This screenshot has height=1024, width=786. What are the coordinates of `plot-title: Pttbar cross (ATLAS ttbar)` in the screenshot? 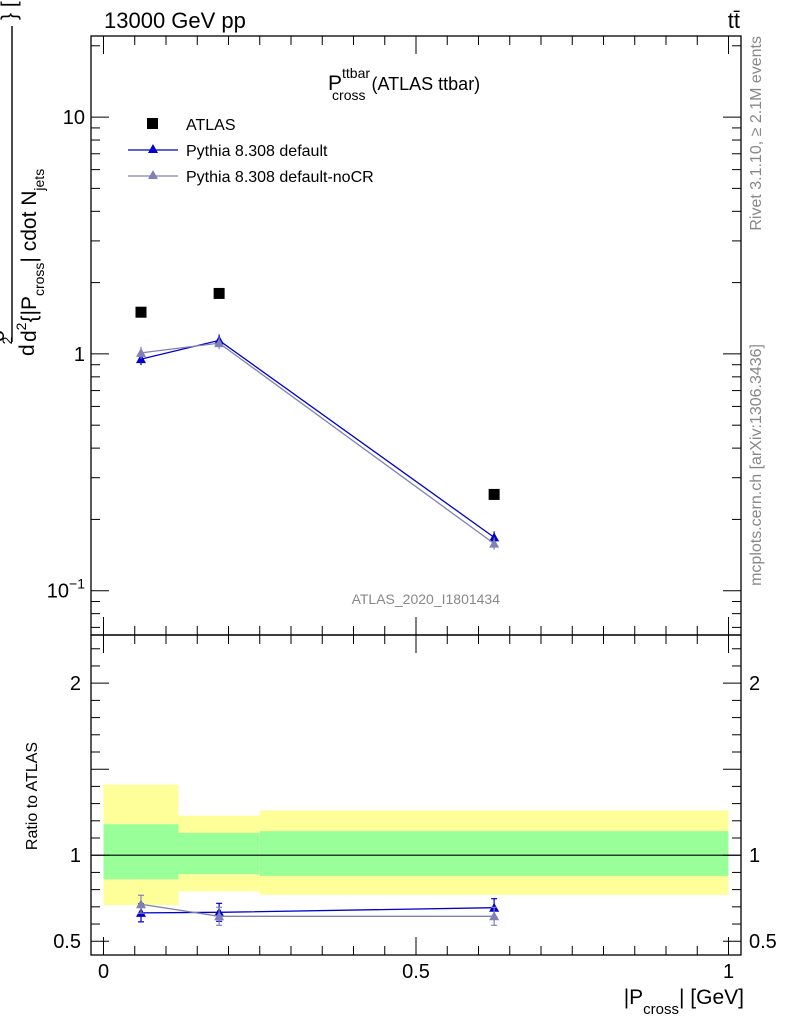 It's located at (404, 84).